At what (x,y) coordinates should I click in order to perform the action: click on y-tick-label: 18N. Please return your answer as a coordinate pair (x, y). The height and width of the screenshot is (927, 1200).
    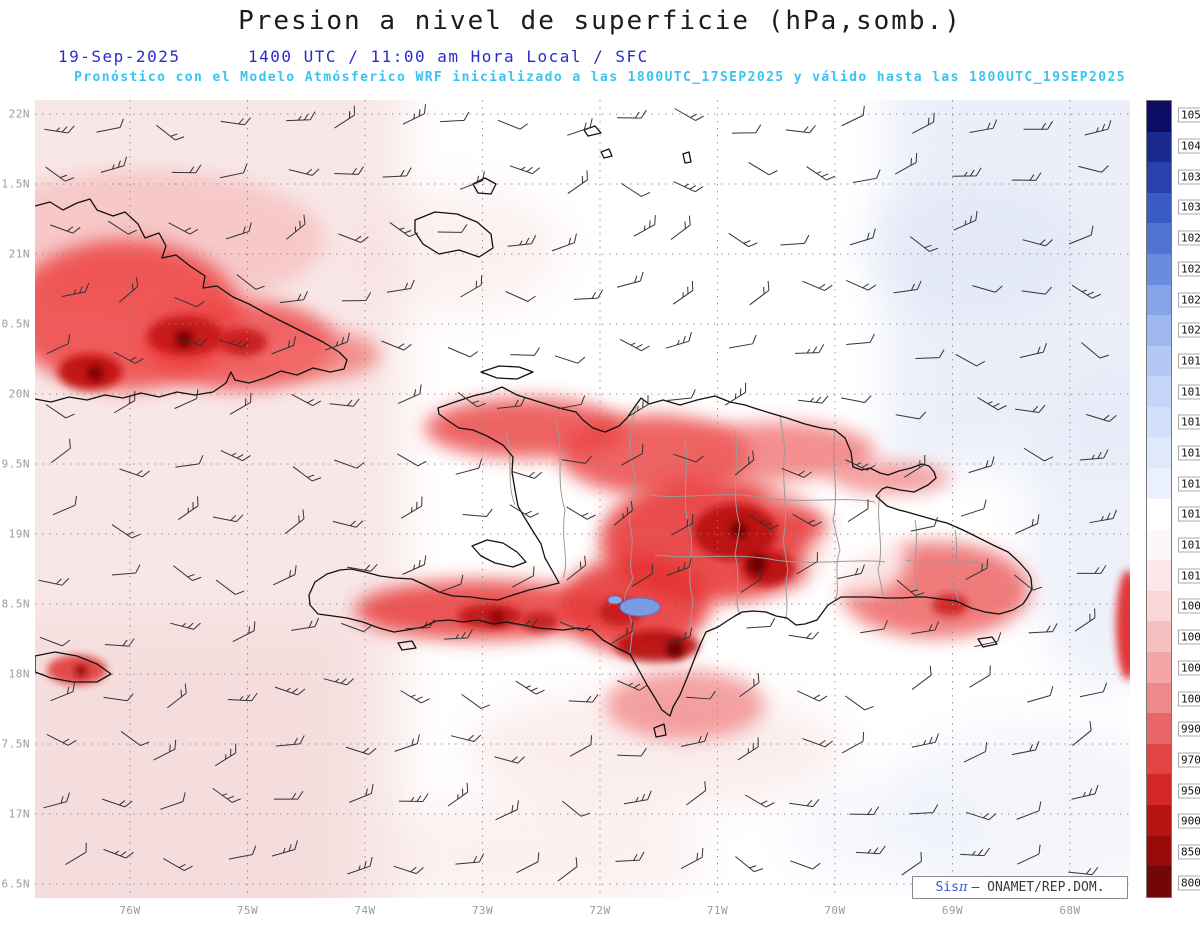
    Looking at the image, I should click on (19, 674).